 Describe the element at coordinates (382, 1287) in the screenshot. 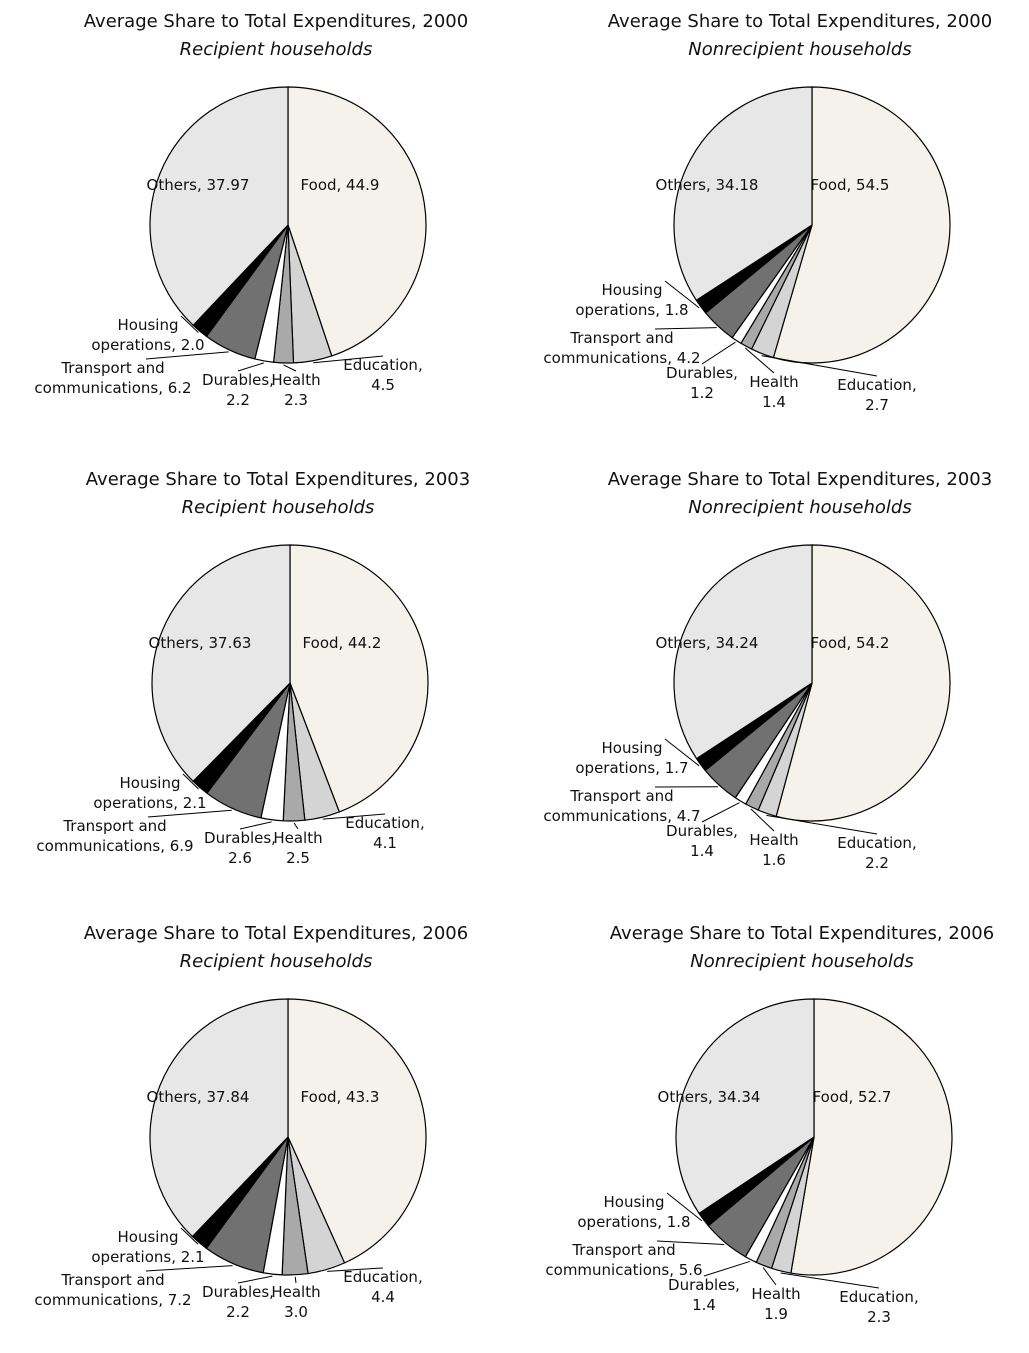

I see `slice-label: Education, 4.4` at that location.